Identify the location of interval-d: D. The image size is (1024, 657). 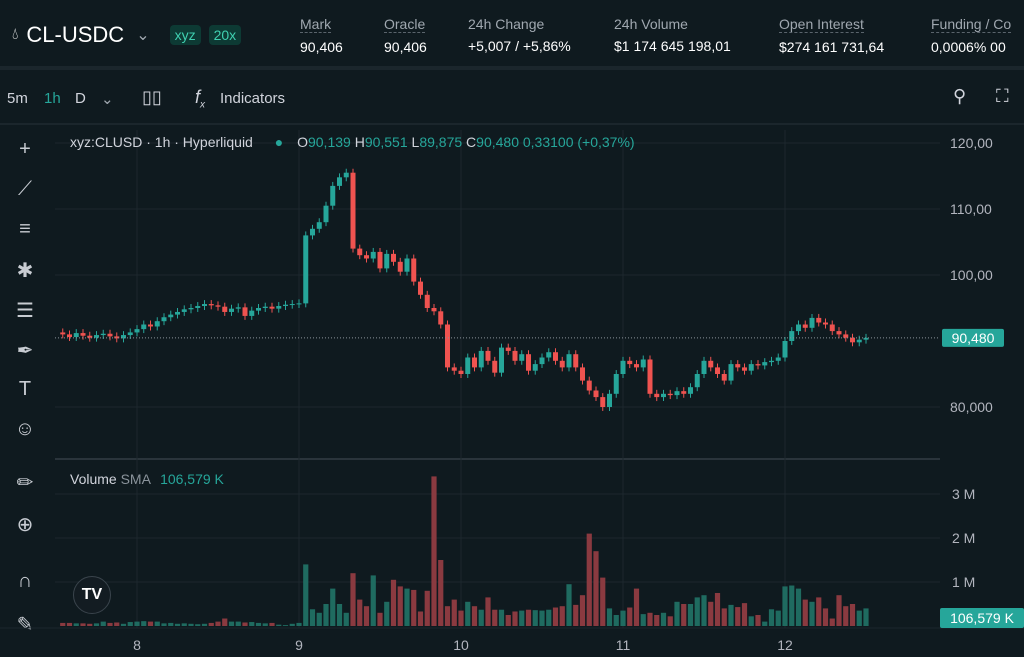
(80, 98).